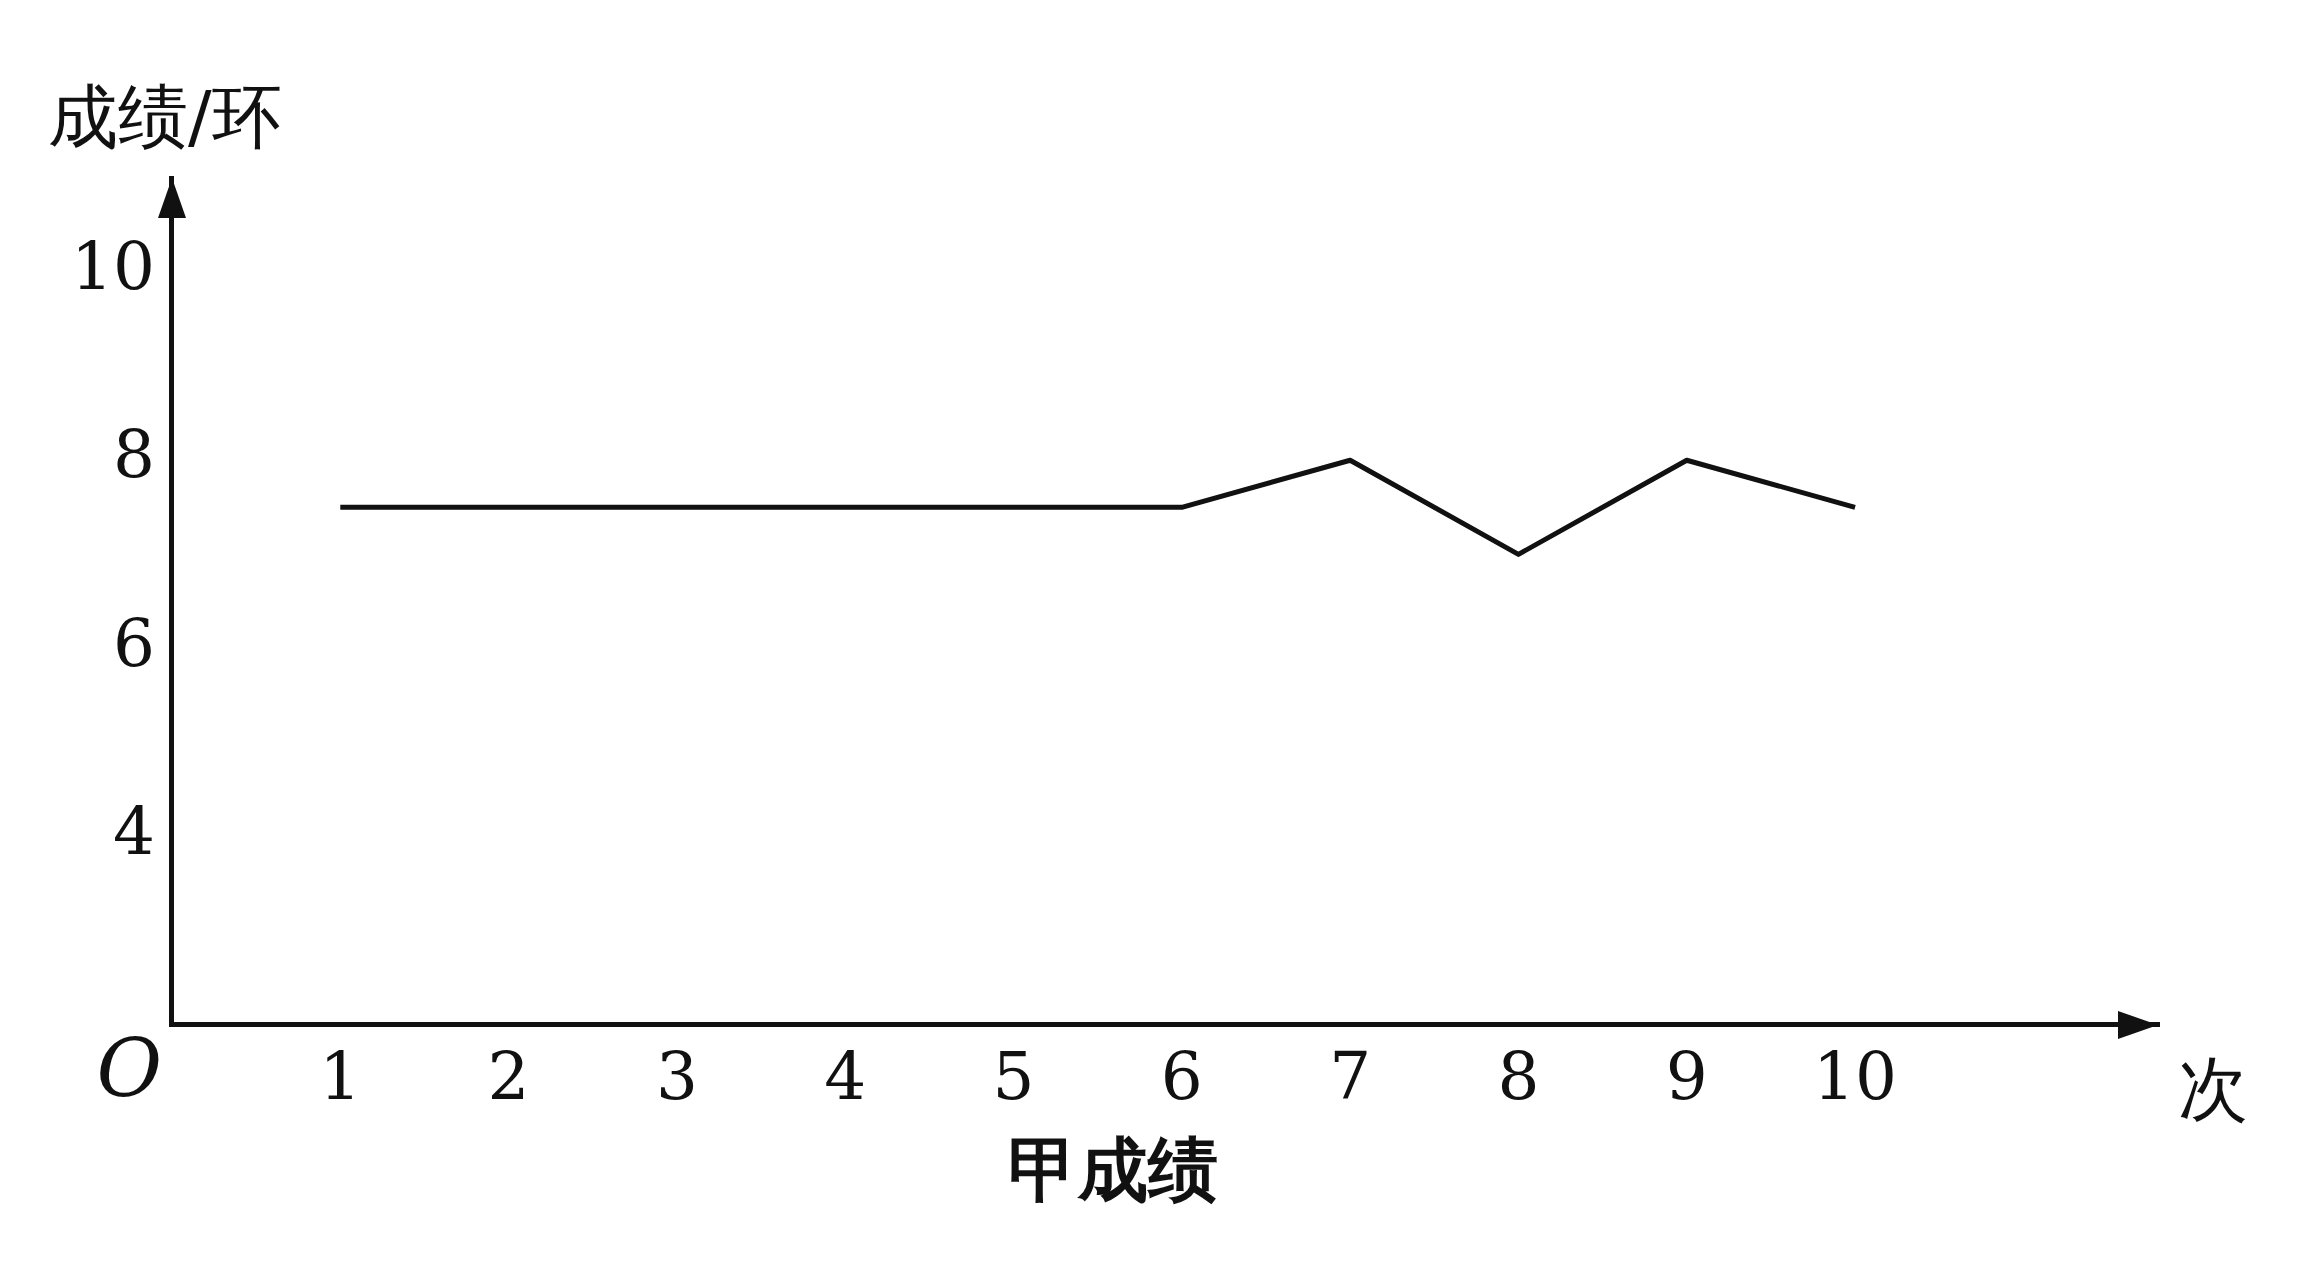 The height and width of the screenshot is (1261, 2309). I want to click on x-tick-label: 2, so click(508, 1076).